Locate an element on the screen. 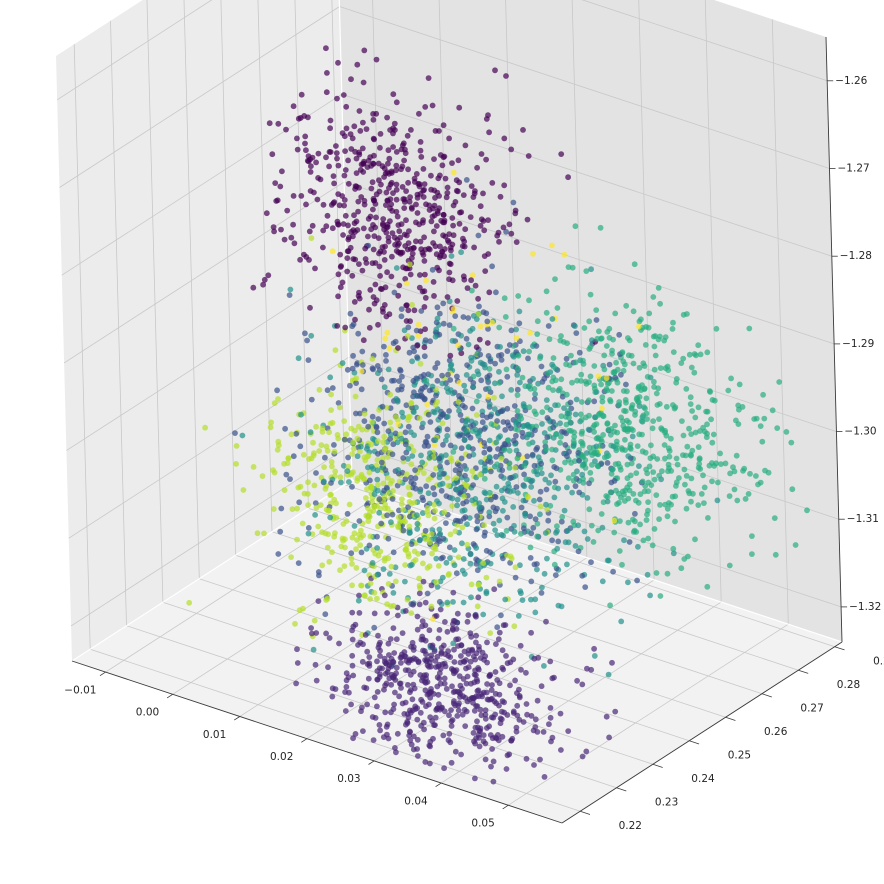  gridline-y-floor is located at coordinates (444, 660).